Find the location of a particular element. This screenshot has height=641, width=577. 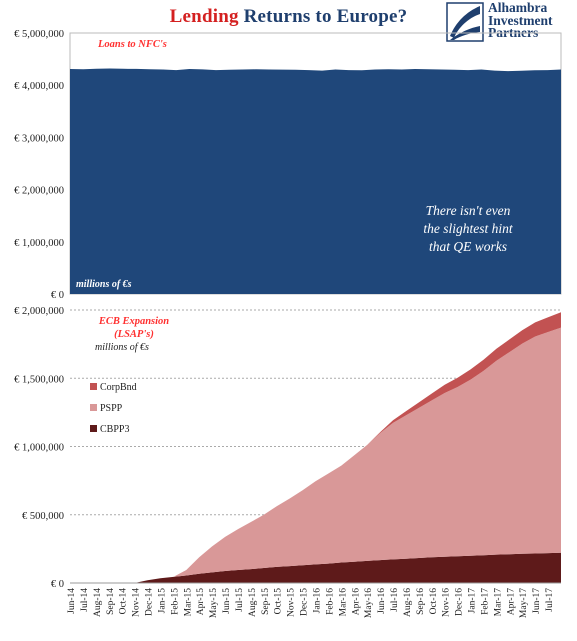

ecb-legend-label-corpbnd: CorpBnd is located at coordinates (118, 387).